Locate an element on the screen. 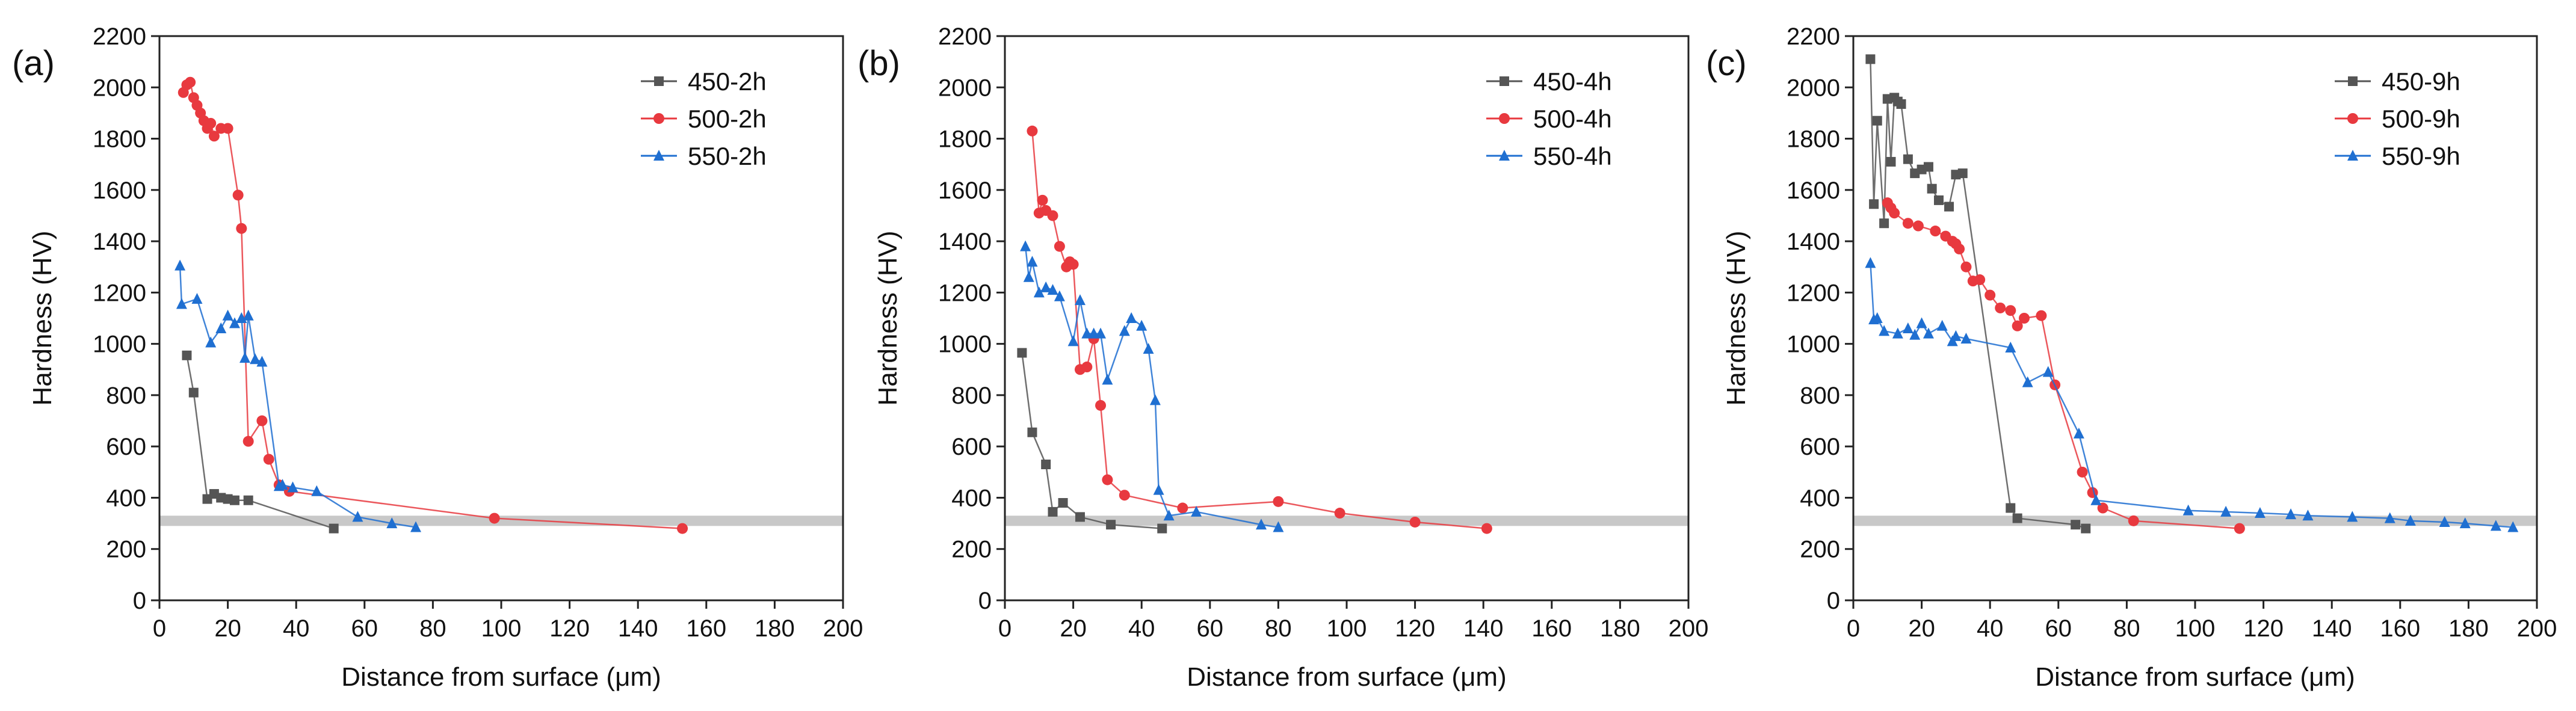  x-axis-label: Distance from surface (μm) is located at coordinates (1346, 677).